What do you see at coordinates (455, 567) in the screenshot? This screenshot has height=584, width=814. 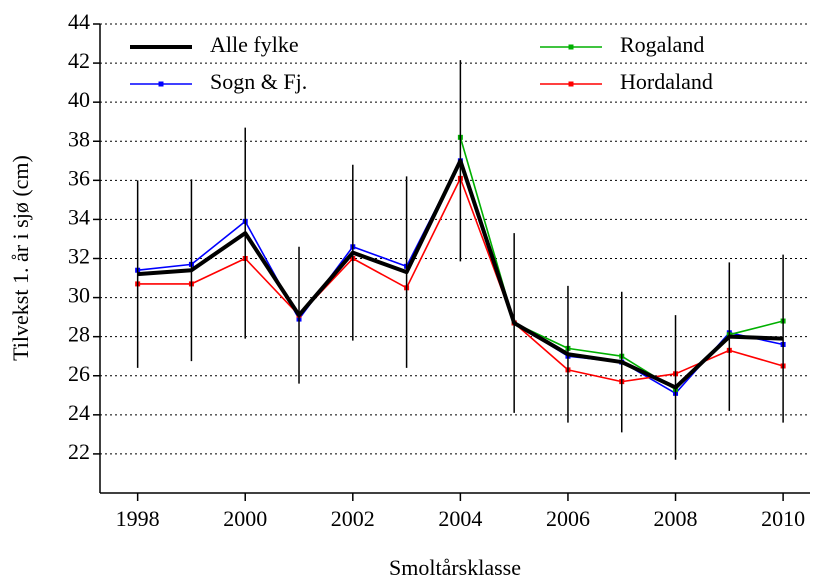 I see `x-axis-label: Smoltårsklasse` at bounding box center [455, 567].